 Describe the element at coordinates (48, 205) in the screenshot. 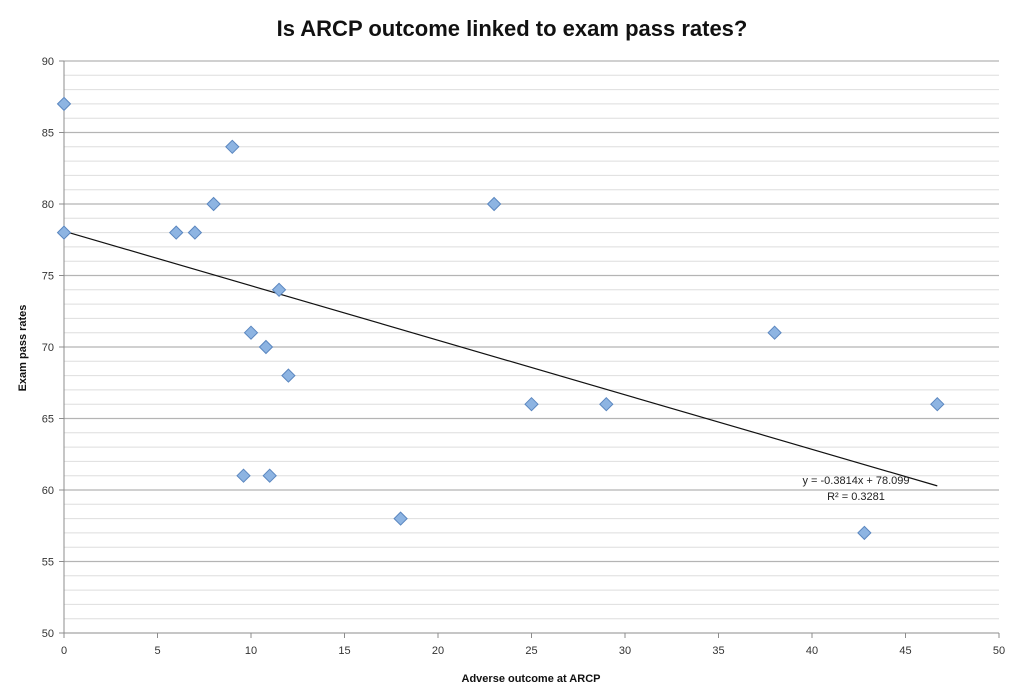

I see `y-tick-label: 80` at that location.